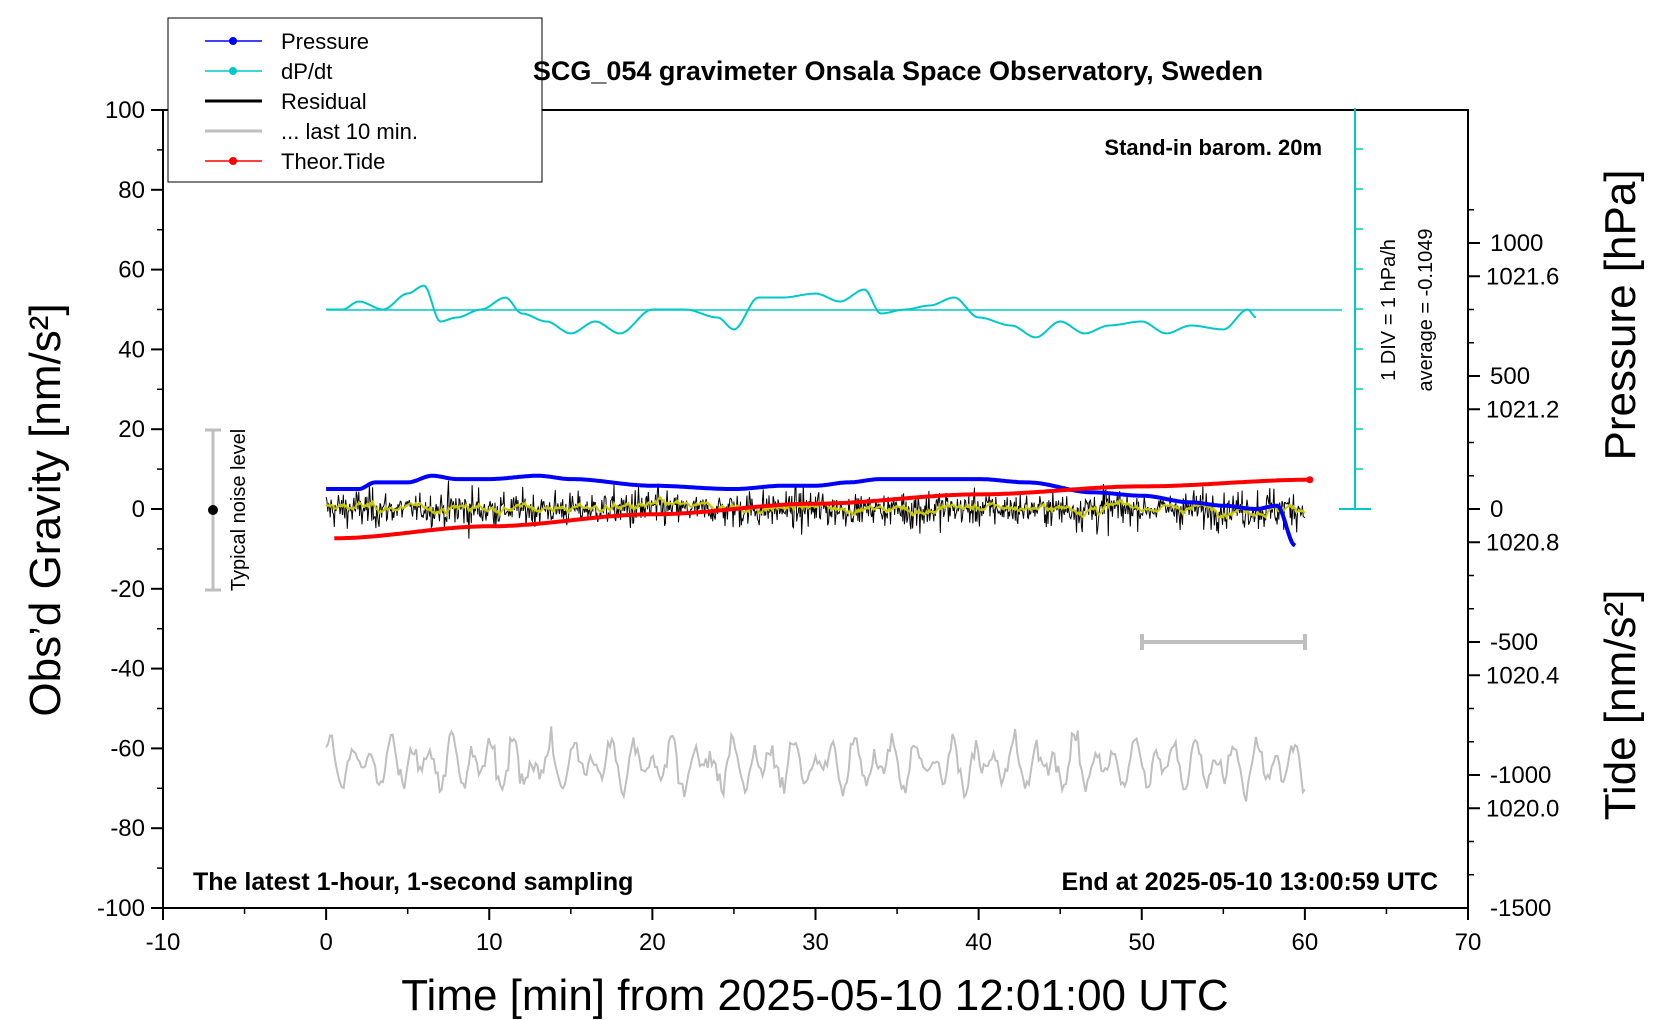 The image size is (1660, 1020). What do you see at coordinates (1389, 310) in the screenshot?
I see `div-note: 1 DIV = 1 hPa/h` at bounding box center [1389, 310].